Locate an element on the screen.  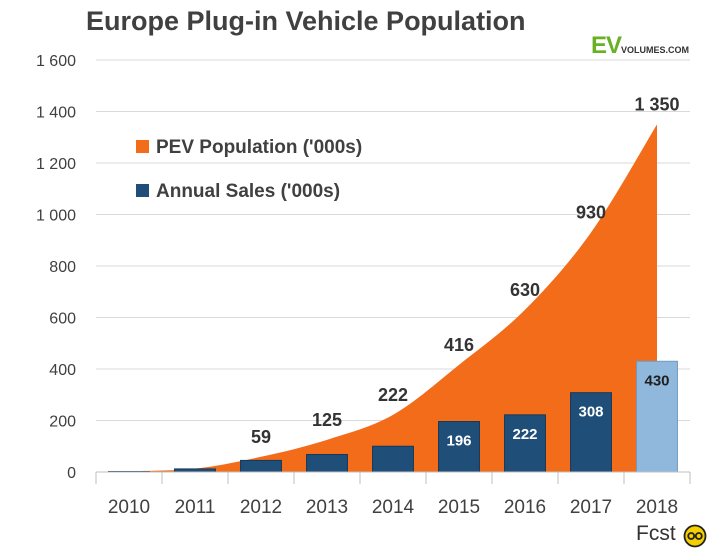
evvolumes-logo: EVVOLUMES.COM is located at coordinates (640, 46).